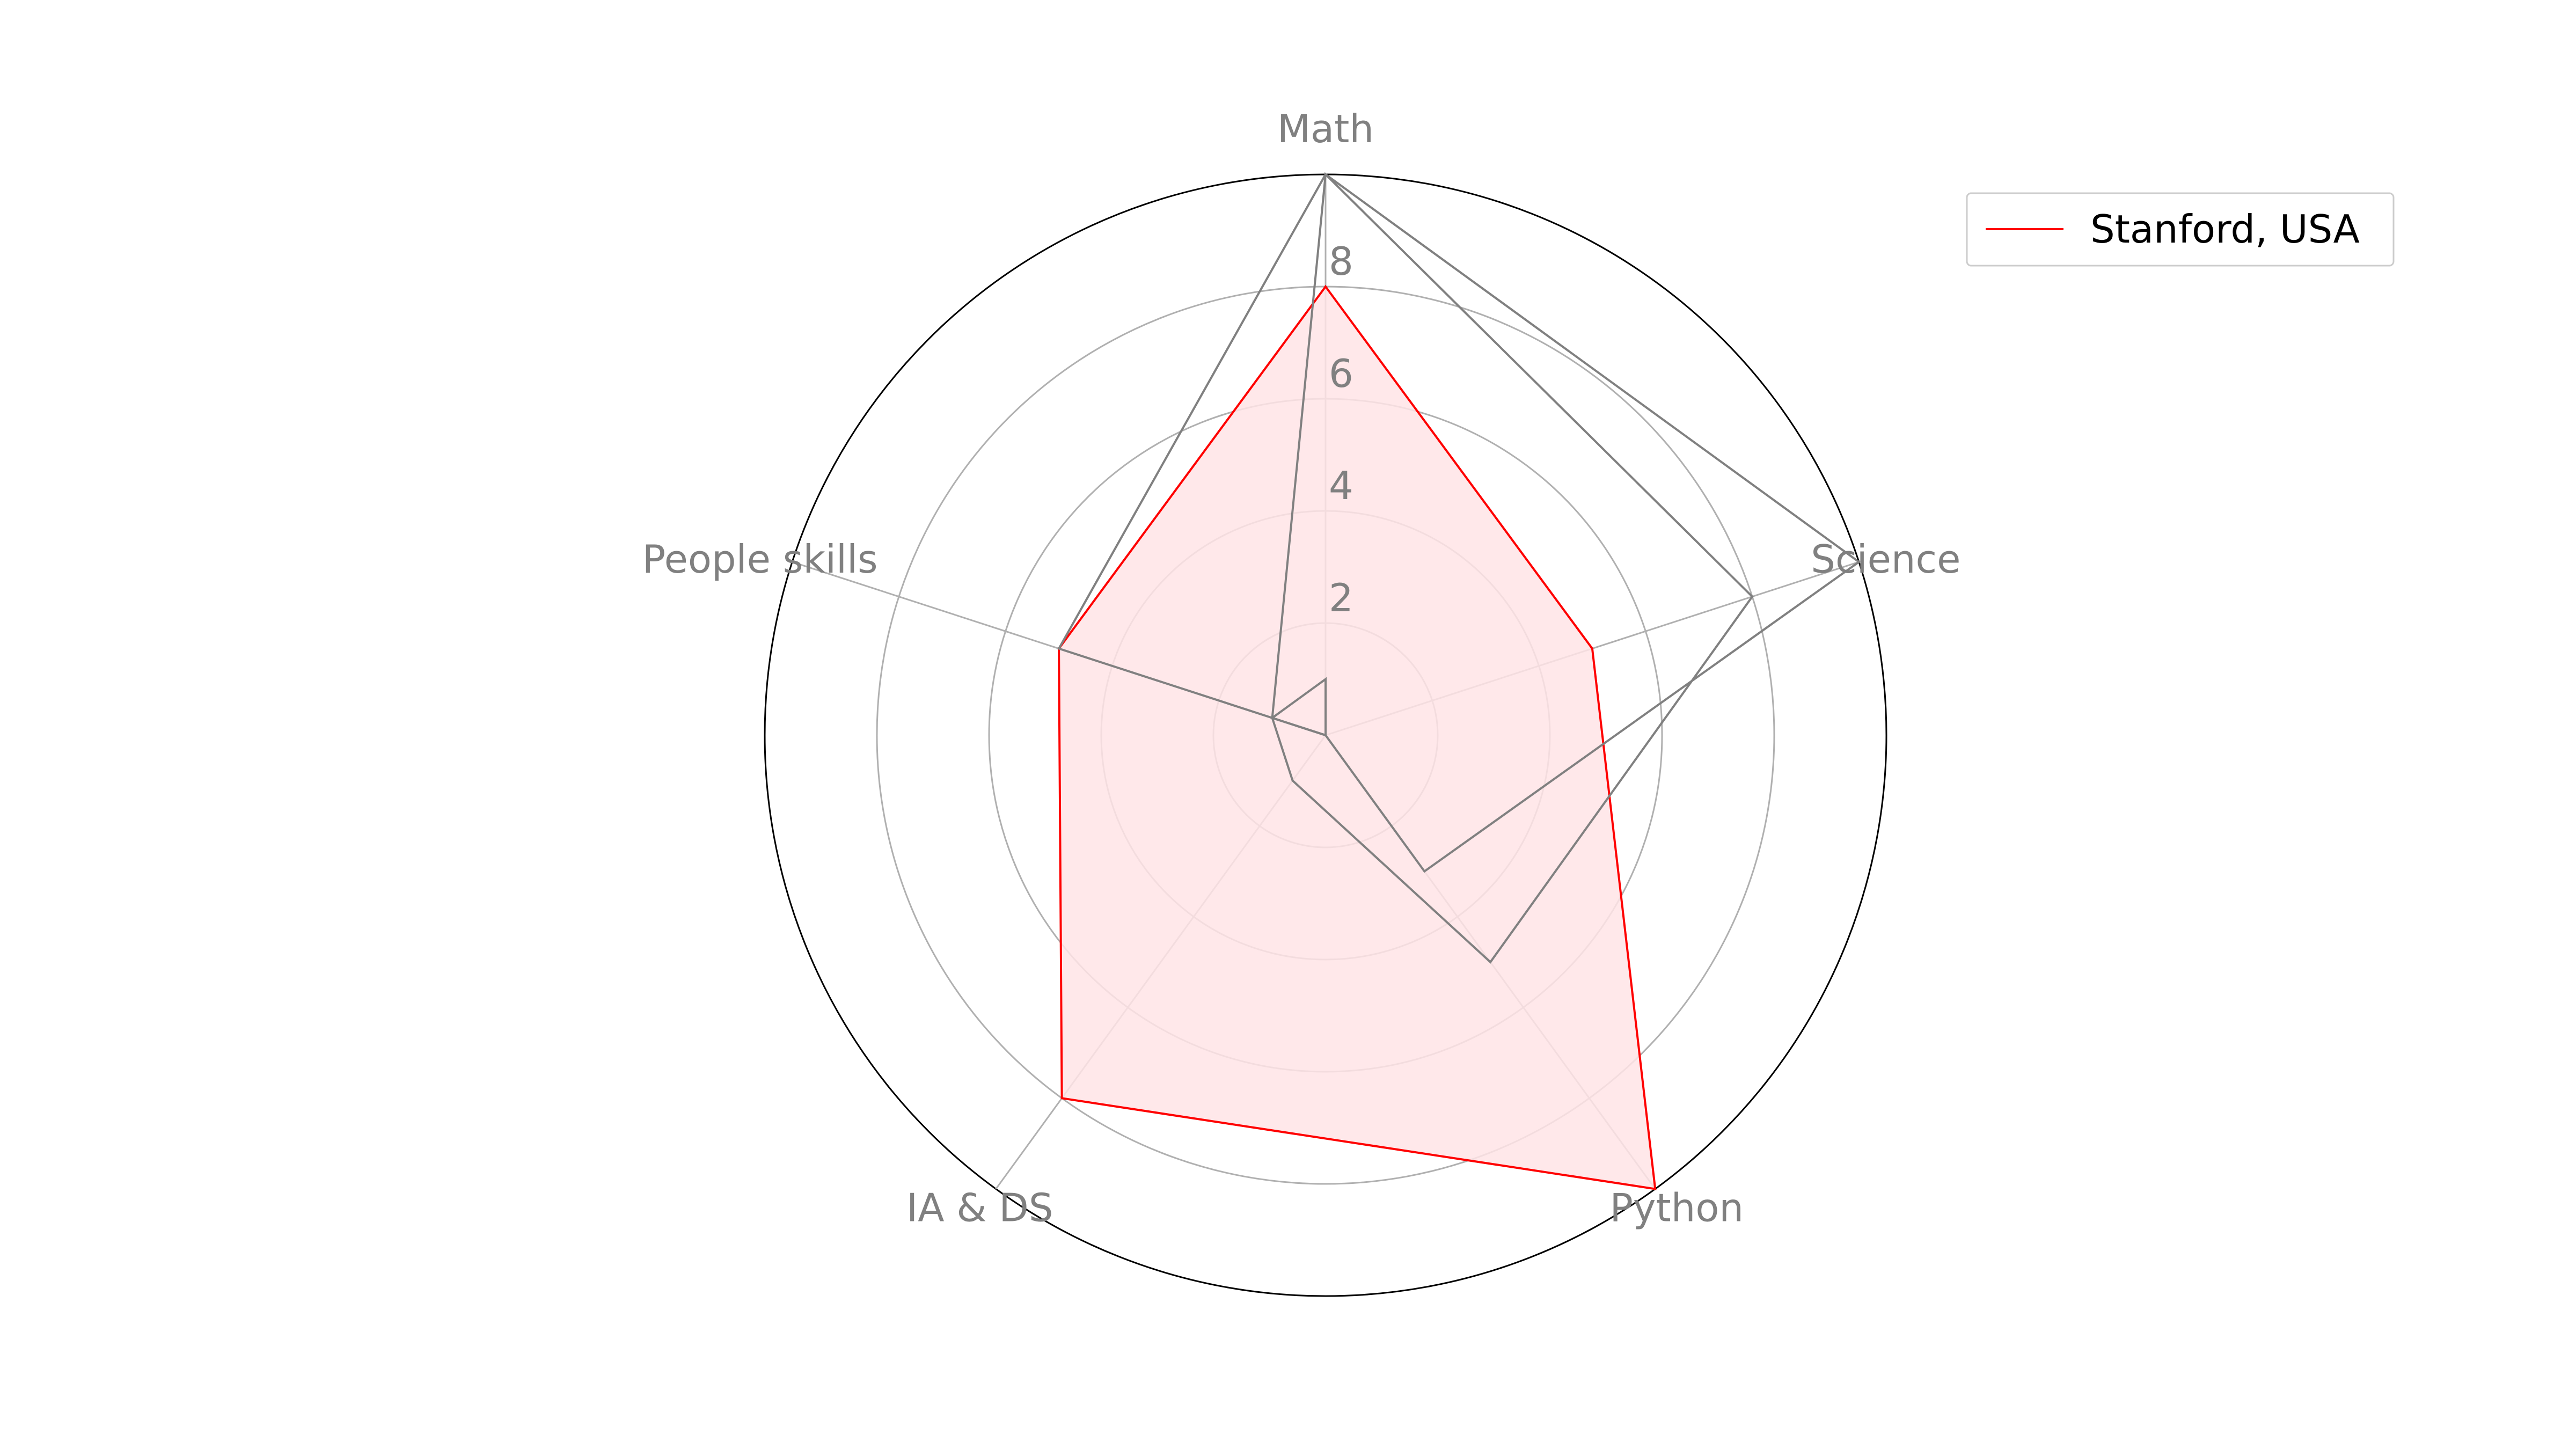  Describe the element at coordinates (1885, 559) in the screenshot. I see `axis-label-science: Science` at that location.